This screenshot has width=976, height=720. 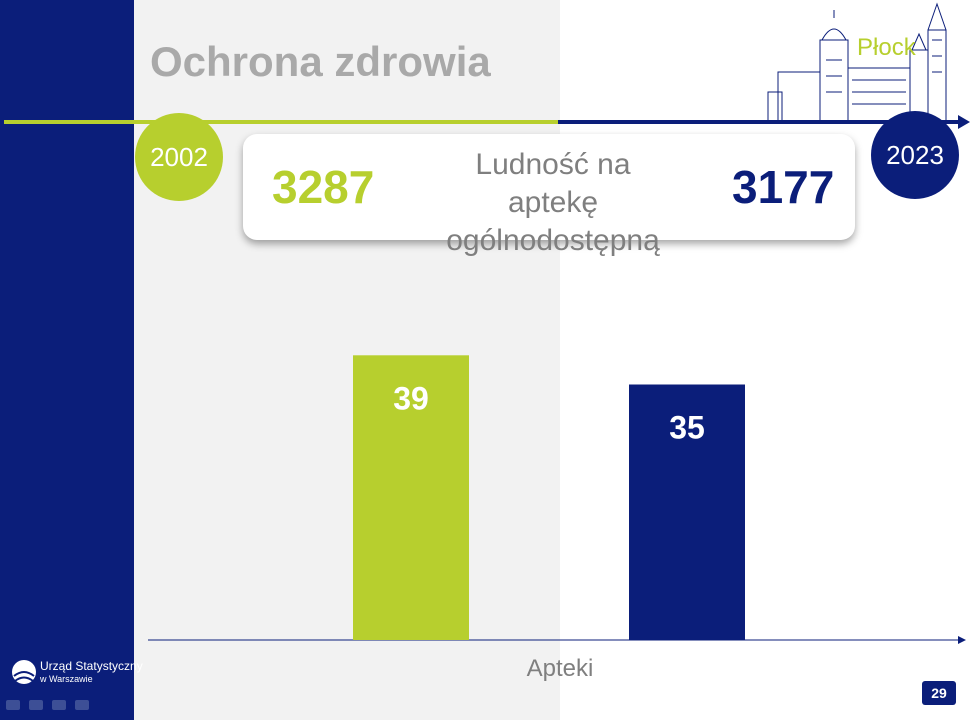 What do you see at coordinates (783, 187) in the screenshot?
I see `kpi-value-end: 3177` at bounding box center [783, 187].